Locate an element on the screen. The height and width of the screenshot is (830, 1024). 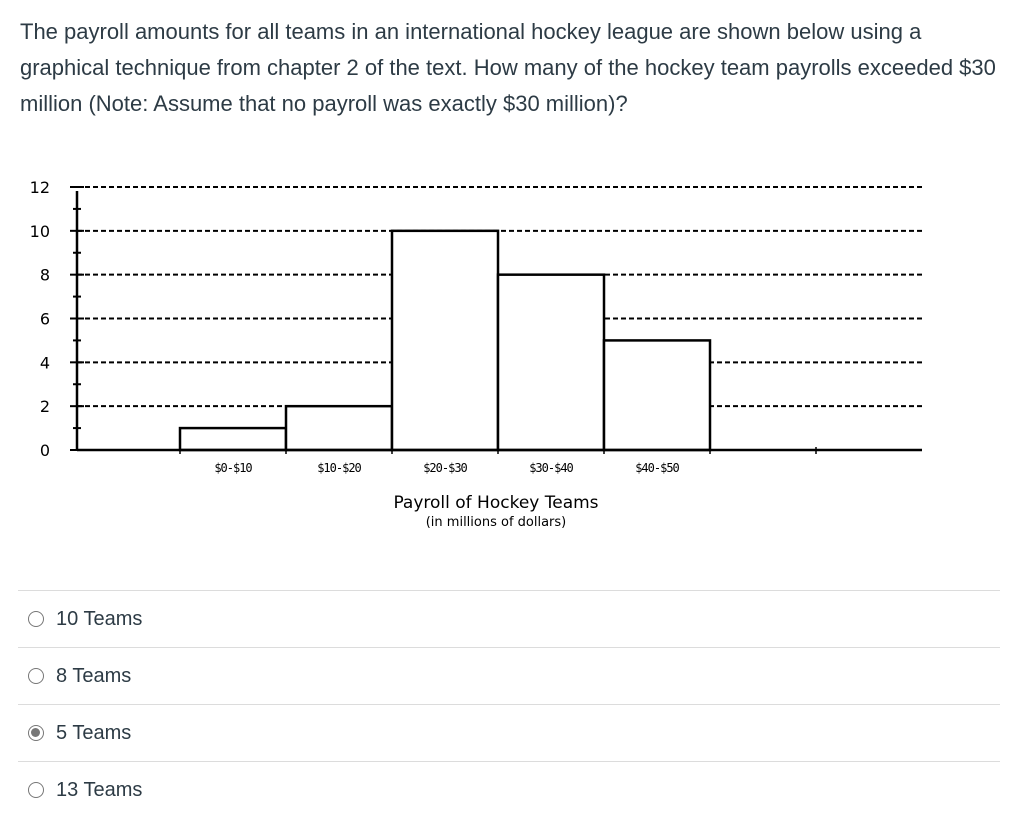
x-tick-label: $30-$40 is located at coordinates (551, 468).